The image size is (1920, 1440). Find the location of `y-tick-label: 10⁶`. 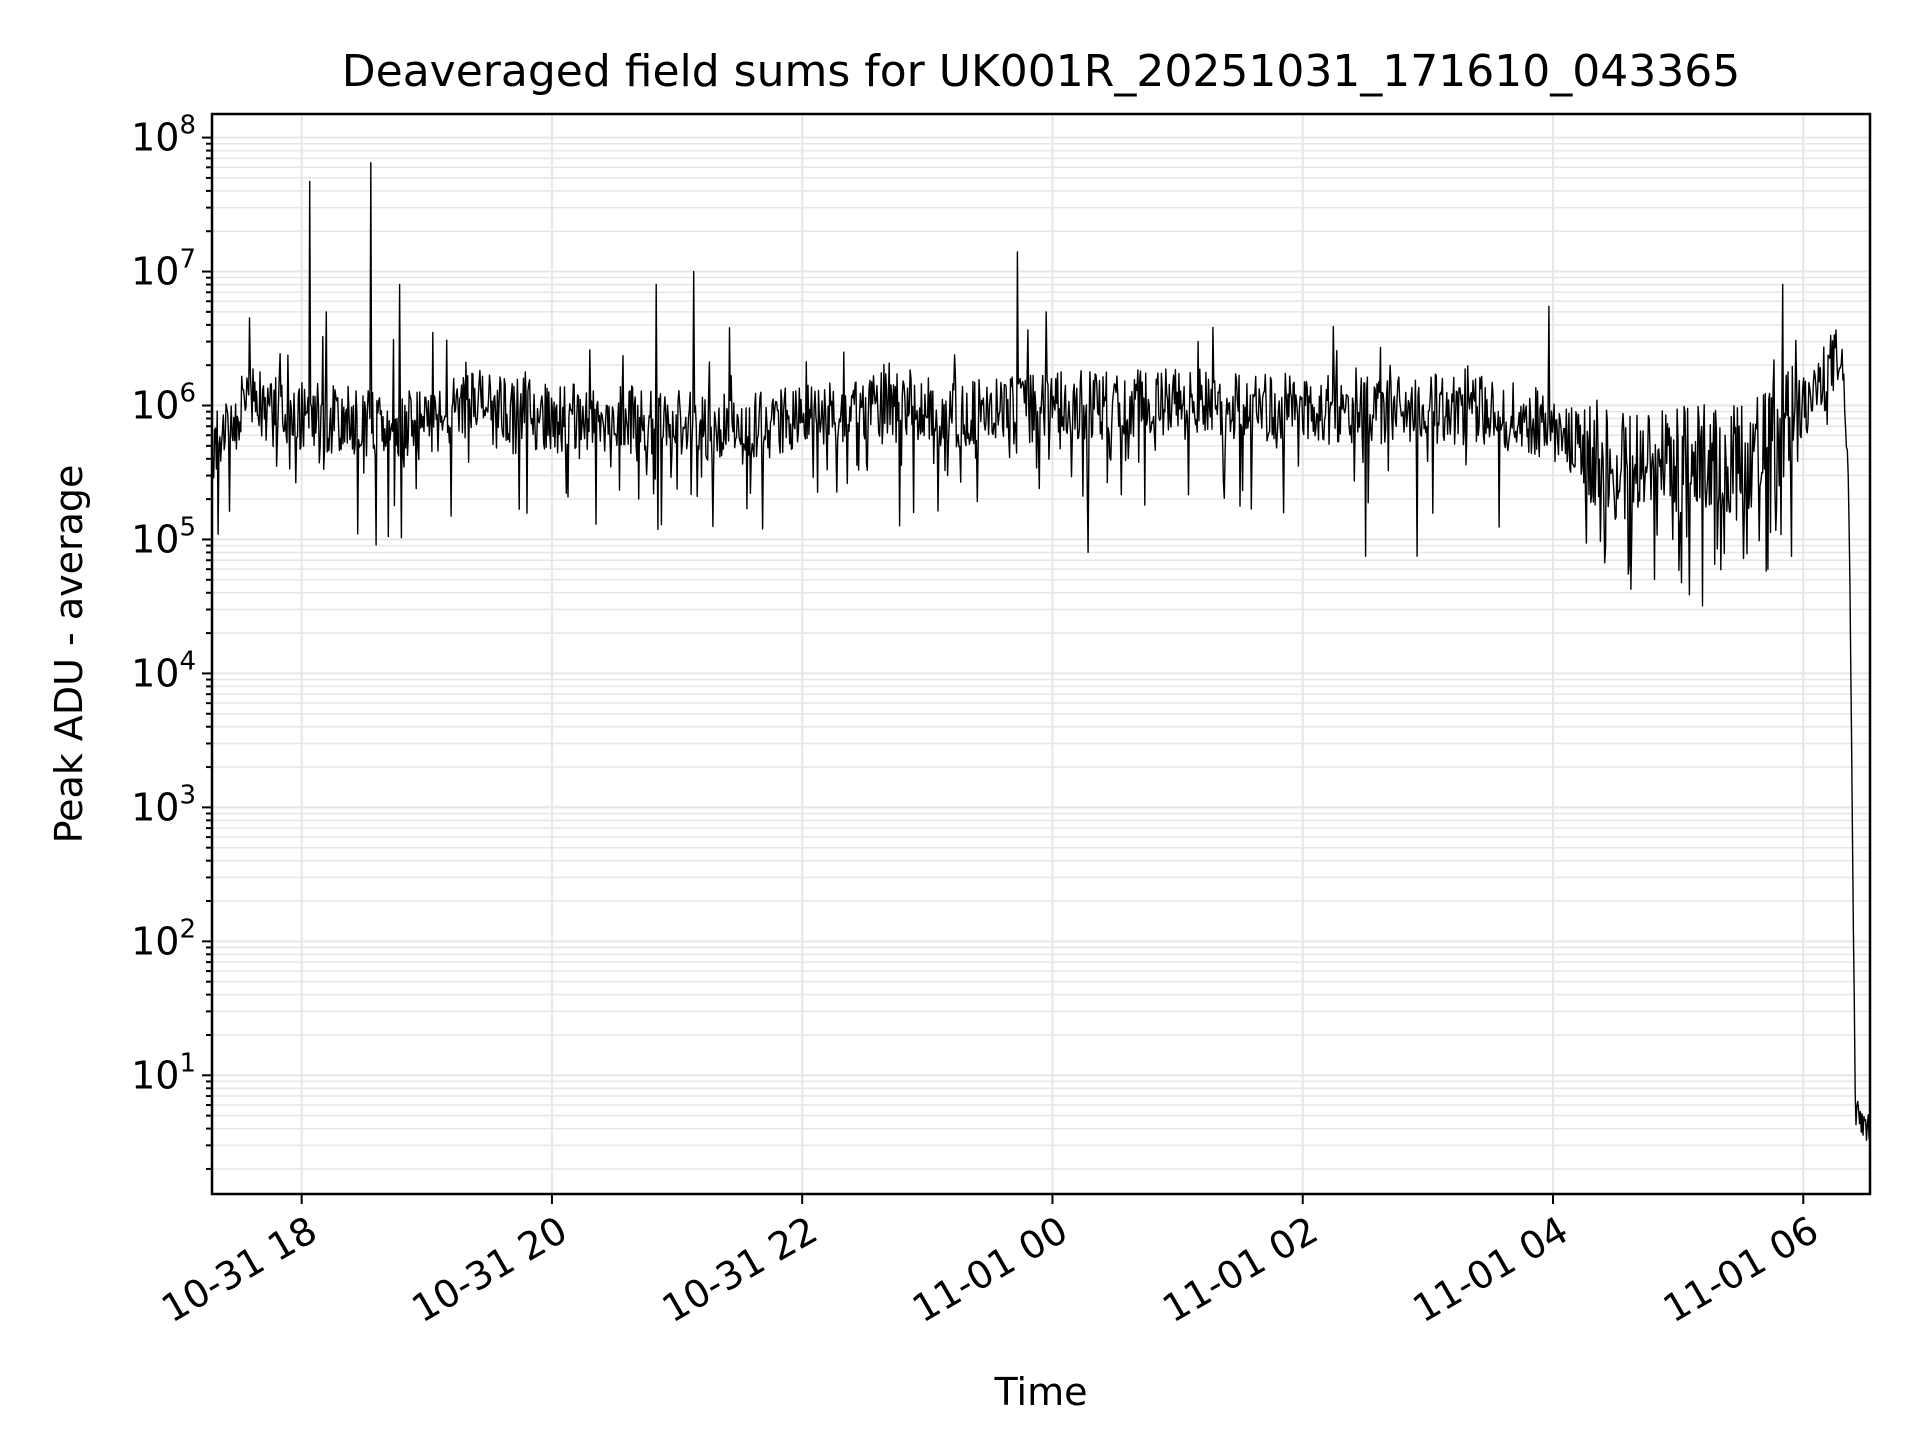

y-tick-label: 10⁶ is located at coordinates (163, 403).